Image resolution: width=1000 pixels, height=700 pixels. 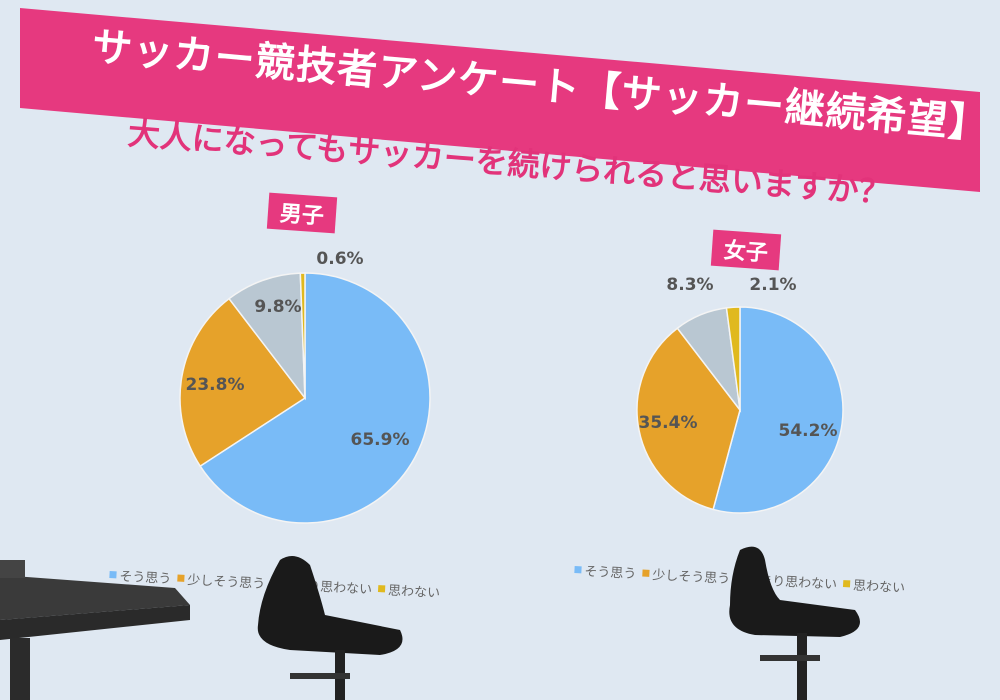 What do you see at coordinates (689, 285) in the screenshot?
I see `slice-data-label: 8.3%` at bounding box center [689, 285].